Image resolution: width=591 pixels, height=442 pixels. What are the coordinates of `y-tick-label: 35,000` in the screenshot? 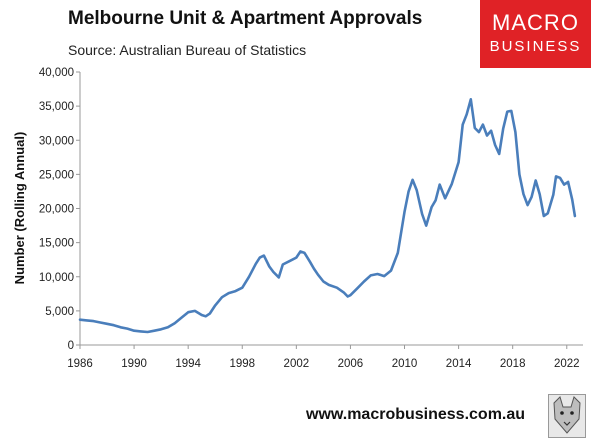 It's located at (56, 107).